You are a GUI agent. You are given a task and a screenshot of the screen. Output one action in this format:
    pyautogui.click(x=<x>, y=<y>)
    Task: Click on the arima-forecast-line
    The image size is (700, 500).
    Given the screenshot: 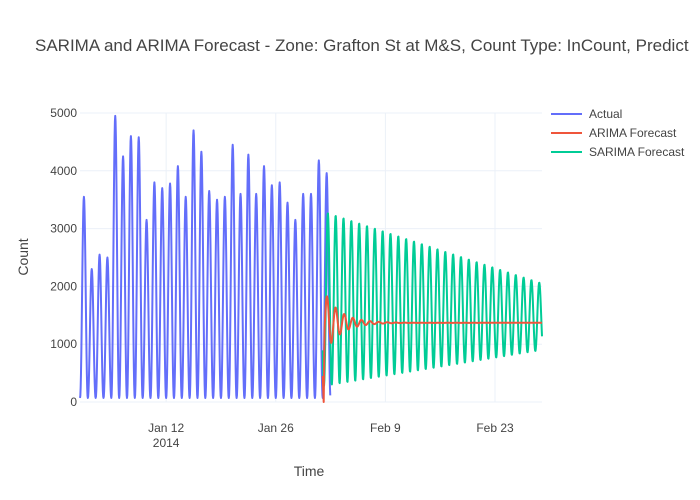 What is the action you would take?
    pyautogui.click(x=432, y=349)
    